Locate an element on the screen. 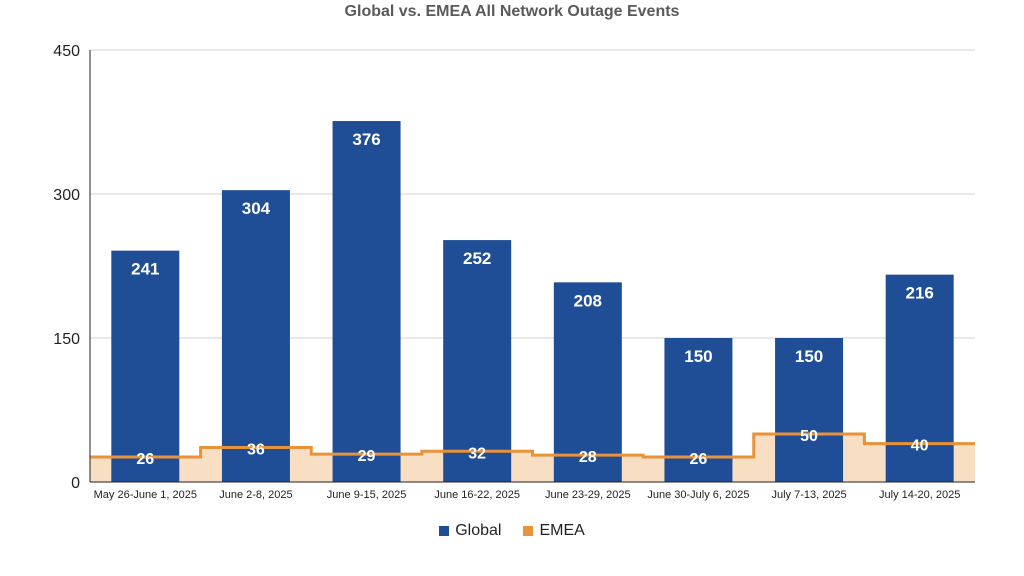 Image resolution: width=1024 pixels, height=576 pixels. legend-item-global: Global is located at coordinates (470, 531).